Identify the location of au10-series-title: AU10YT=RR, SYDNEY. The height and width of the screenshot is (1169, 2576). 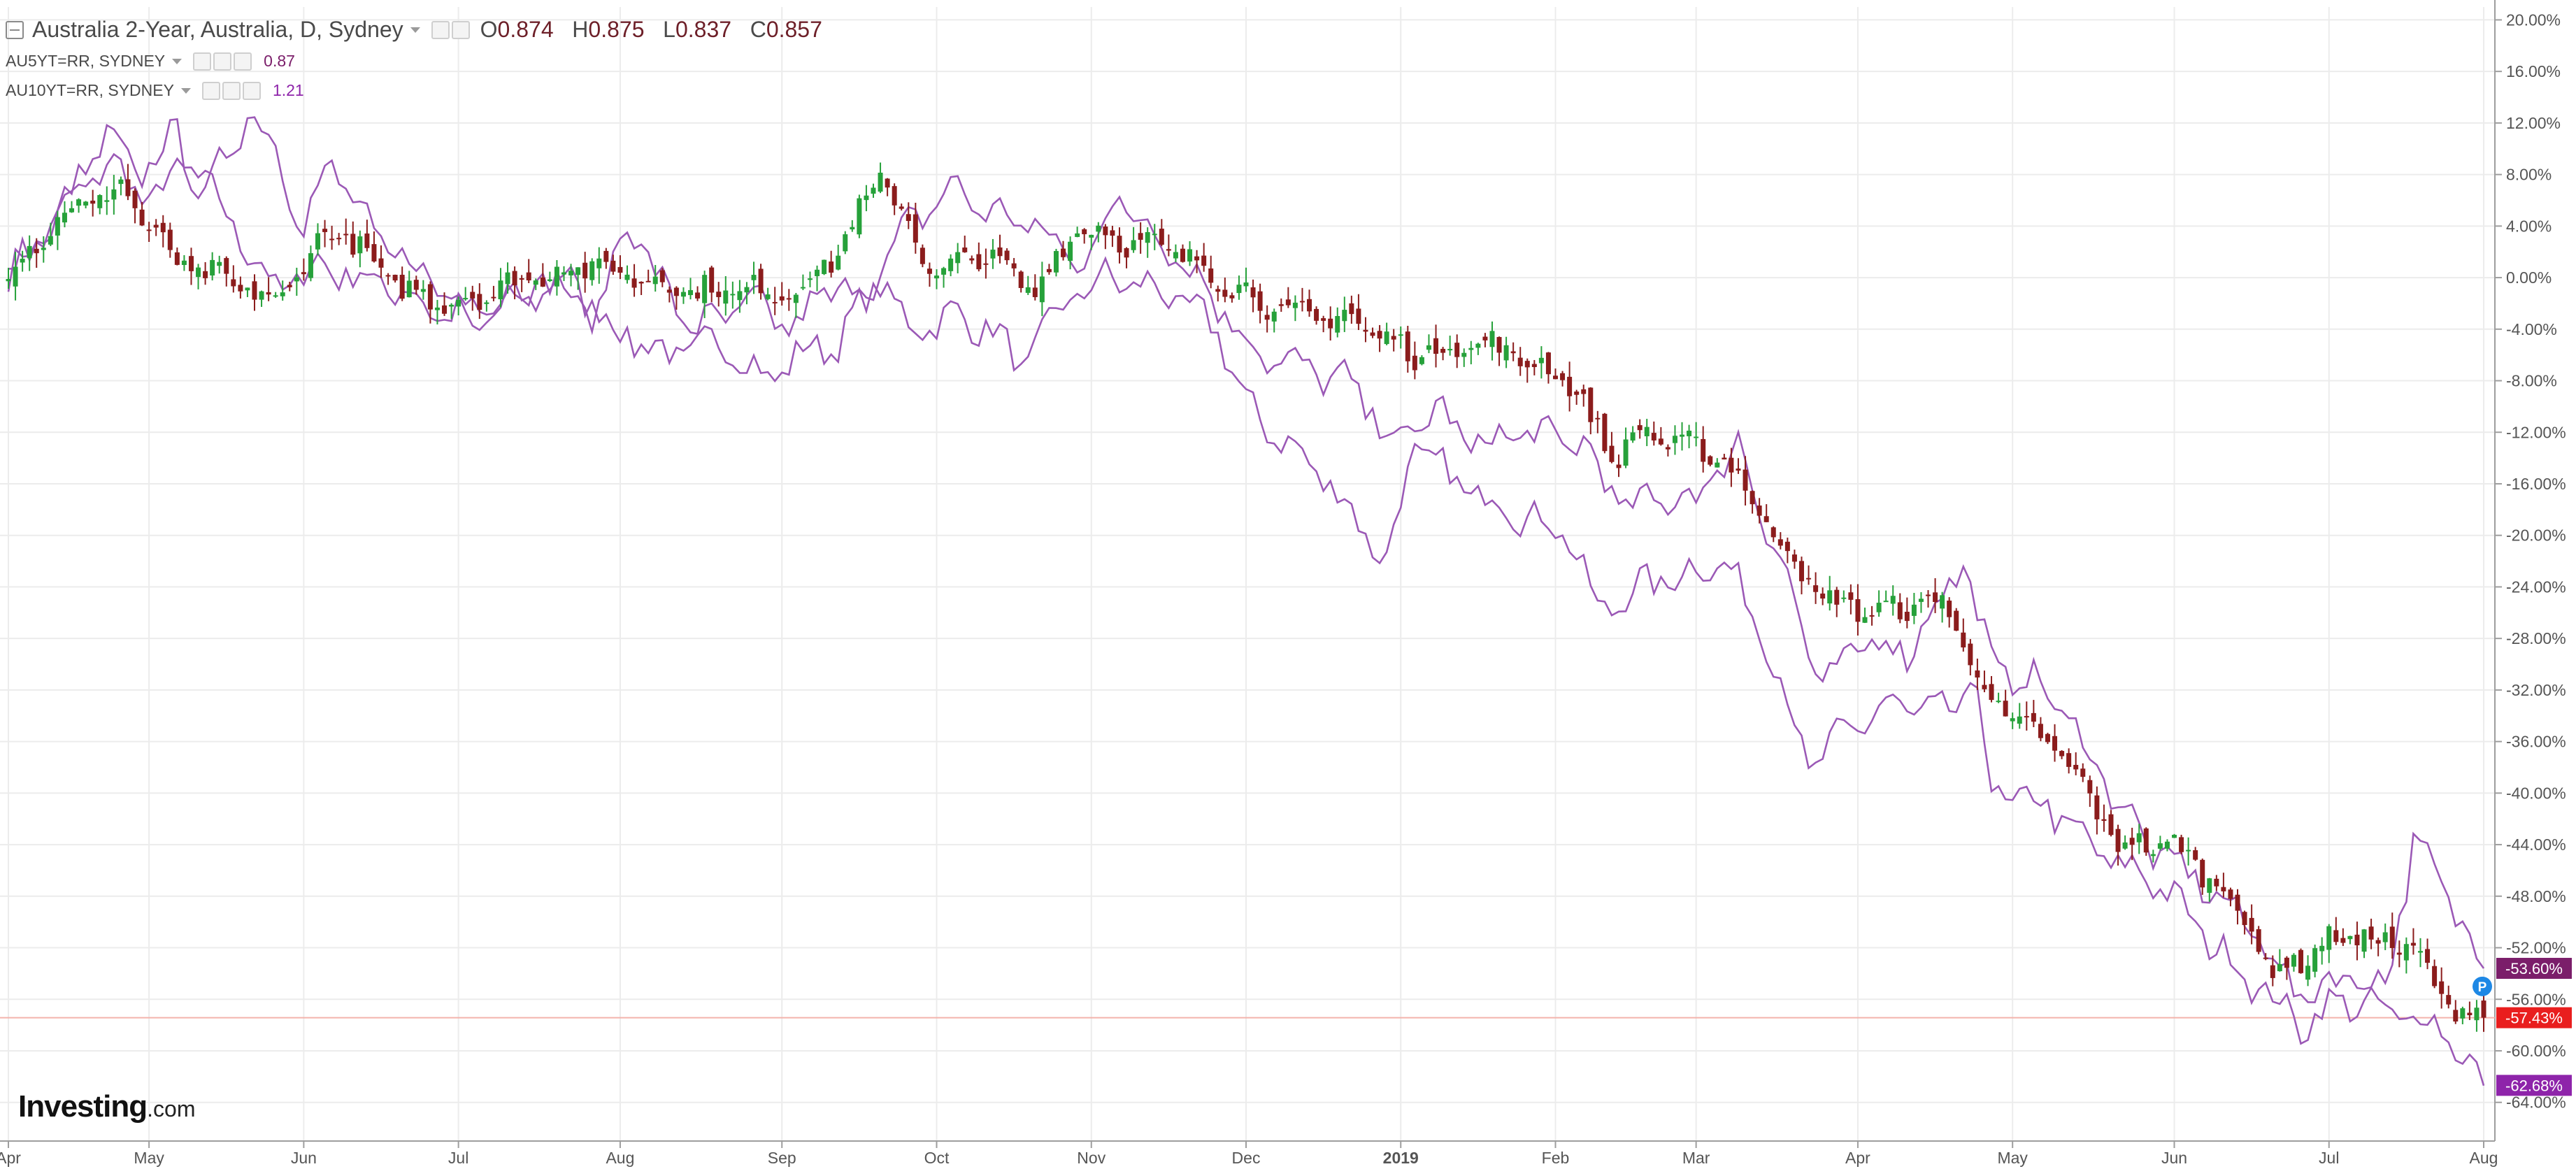
(90, 90).